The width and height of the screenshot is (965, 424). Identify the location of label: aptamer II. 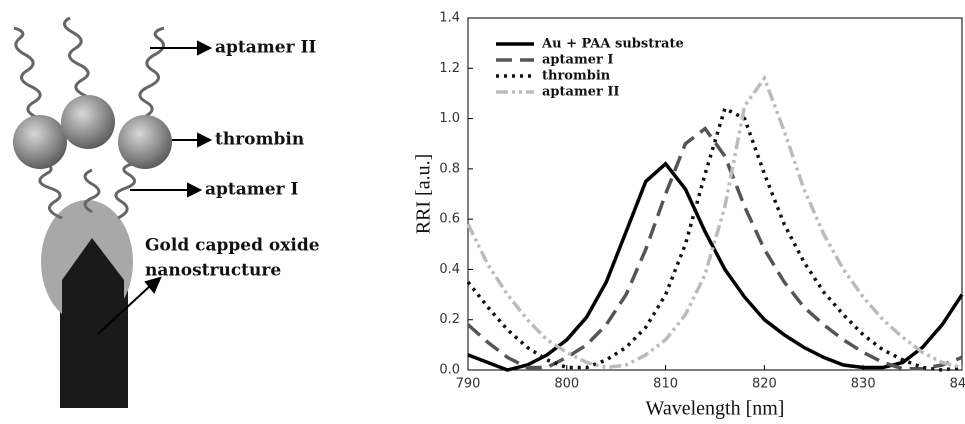
(265, 48).